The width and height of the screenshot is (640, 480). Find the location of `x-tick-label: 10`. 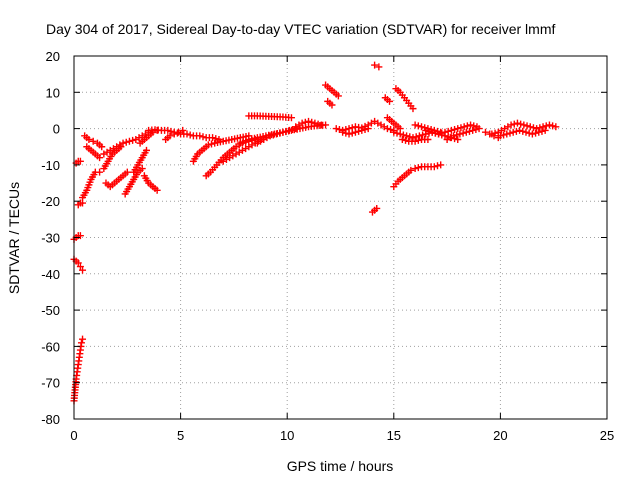

x-tick-label: 10 is located at coordinates (287, 435).